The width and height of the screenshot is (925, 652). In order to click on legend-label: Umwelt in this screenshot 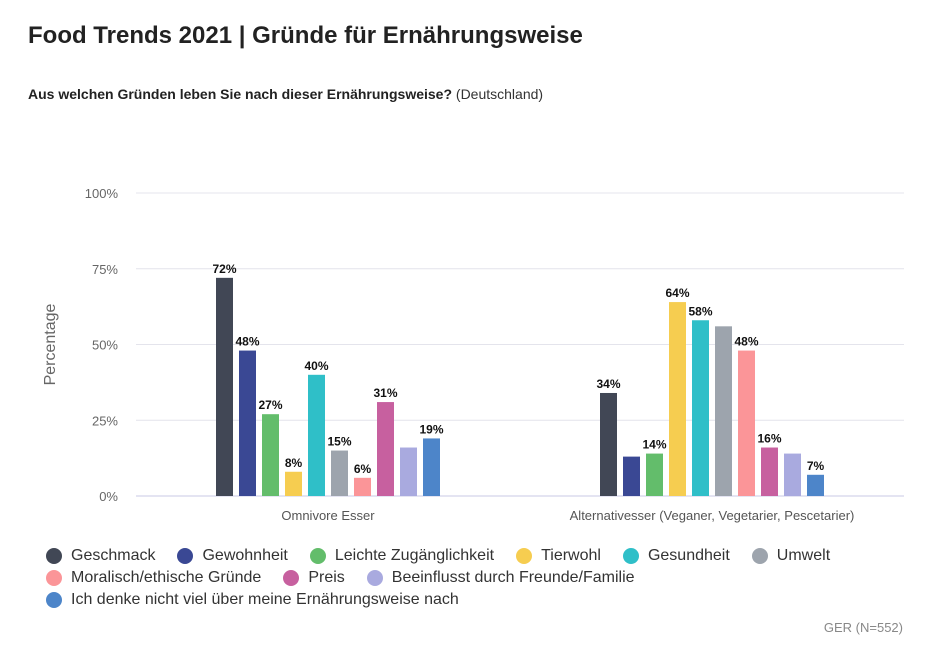, I will do `click(803, 555)`.